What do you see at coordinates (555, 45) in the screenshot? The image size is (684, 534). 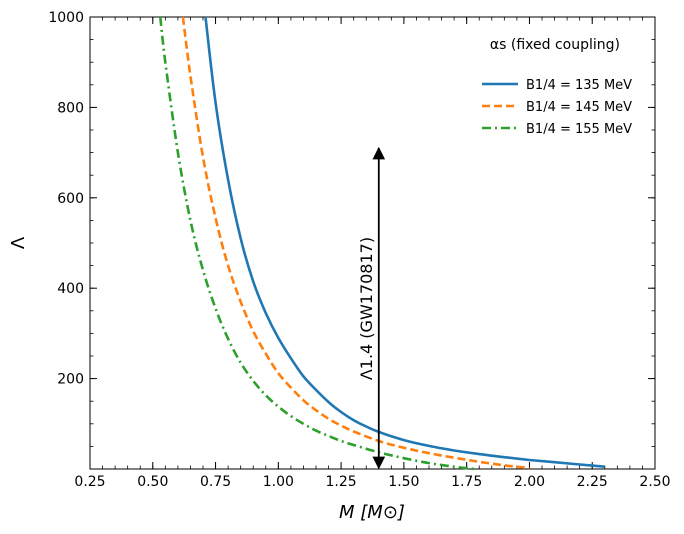 I see `legend-title: αs (fixed coupling)` at bounding box center [555, 45].